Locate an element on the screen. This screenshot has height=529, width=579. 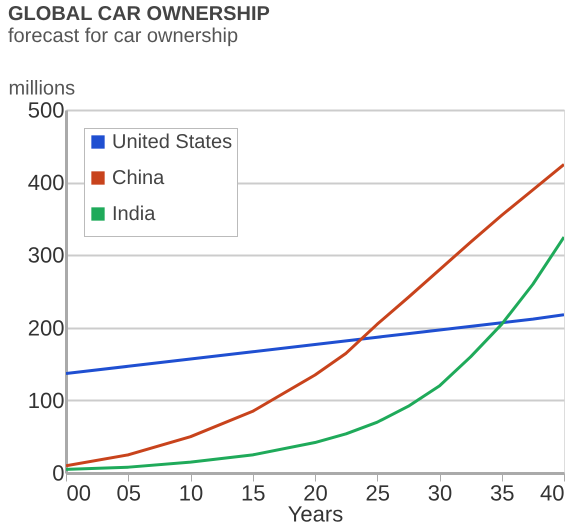
x-tick-label: 10 is located at coordinates (191, 493).